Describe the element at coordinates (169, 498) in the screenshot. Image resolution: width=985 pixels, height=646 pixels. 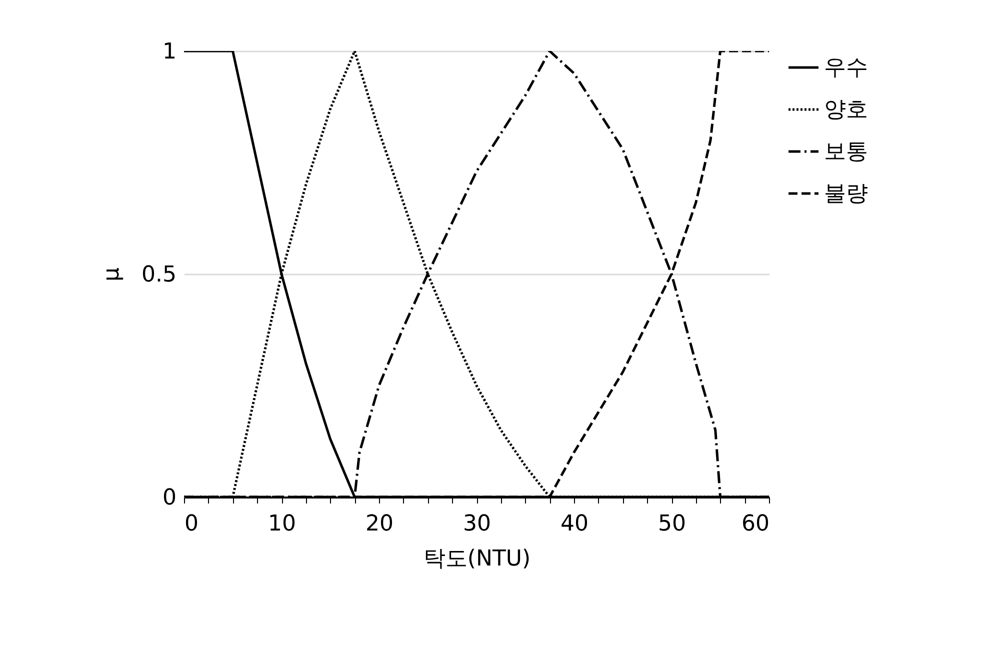
I see `y-tick-label: 0` at that location.